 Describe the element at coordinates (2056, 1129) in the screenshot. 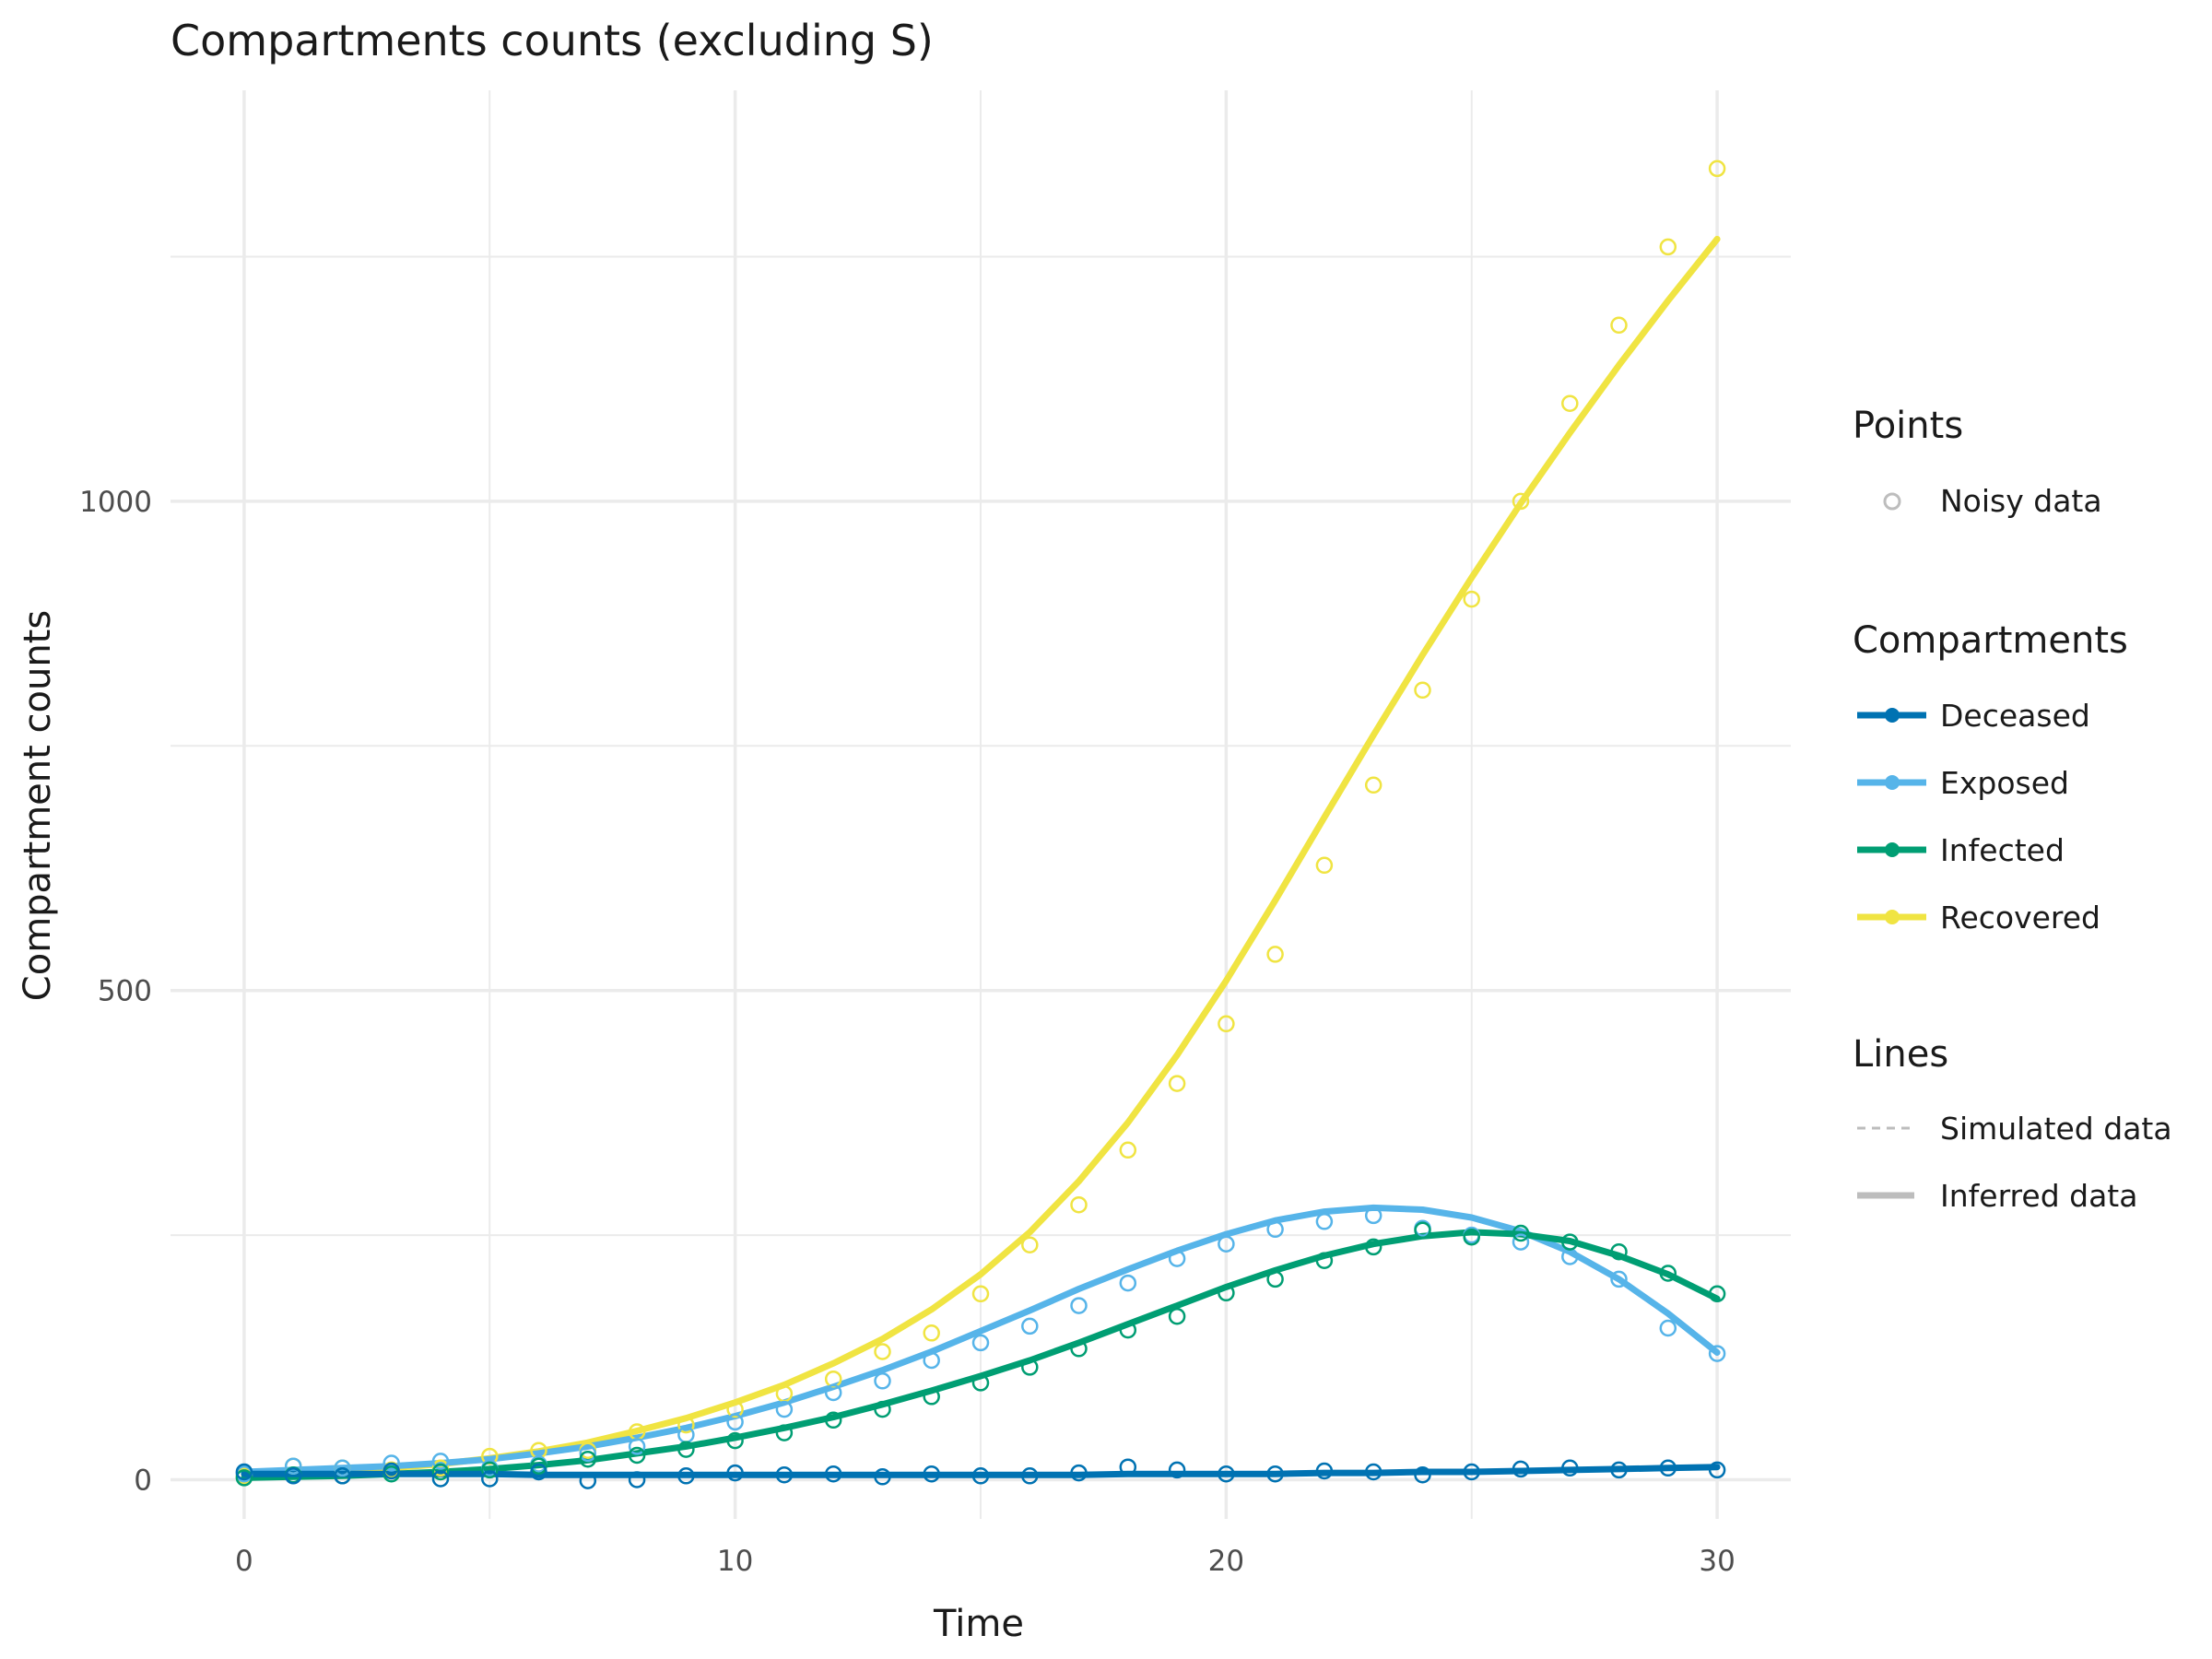

I see `legend-simulated-data-label: Simulated data` at that location.